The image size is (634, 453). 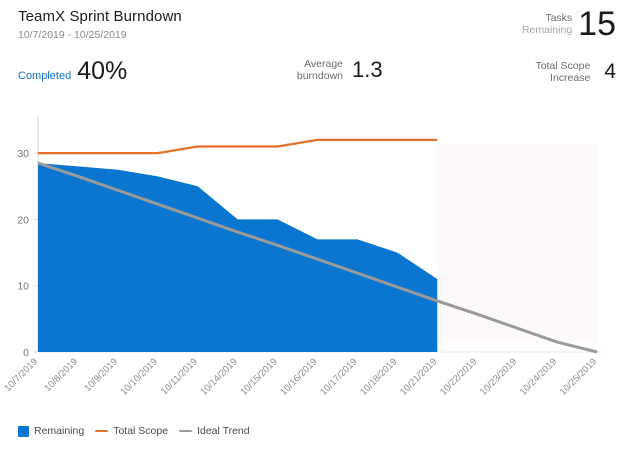 I want to click on stat-completed-value: 40%, so click(x=102, y=71).